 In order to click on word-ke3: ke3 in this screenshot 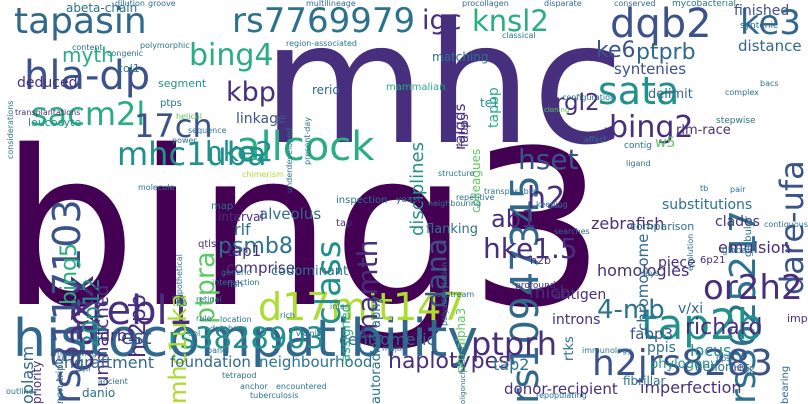, I will do `click(771, 23)`.